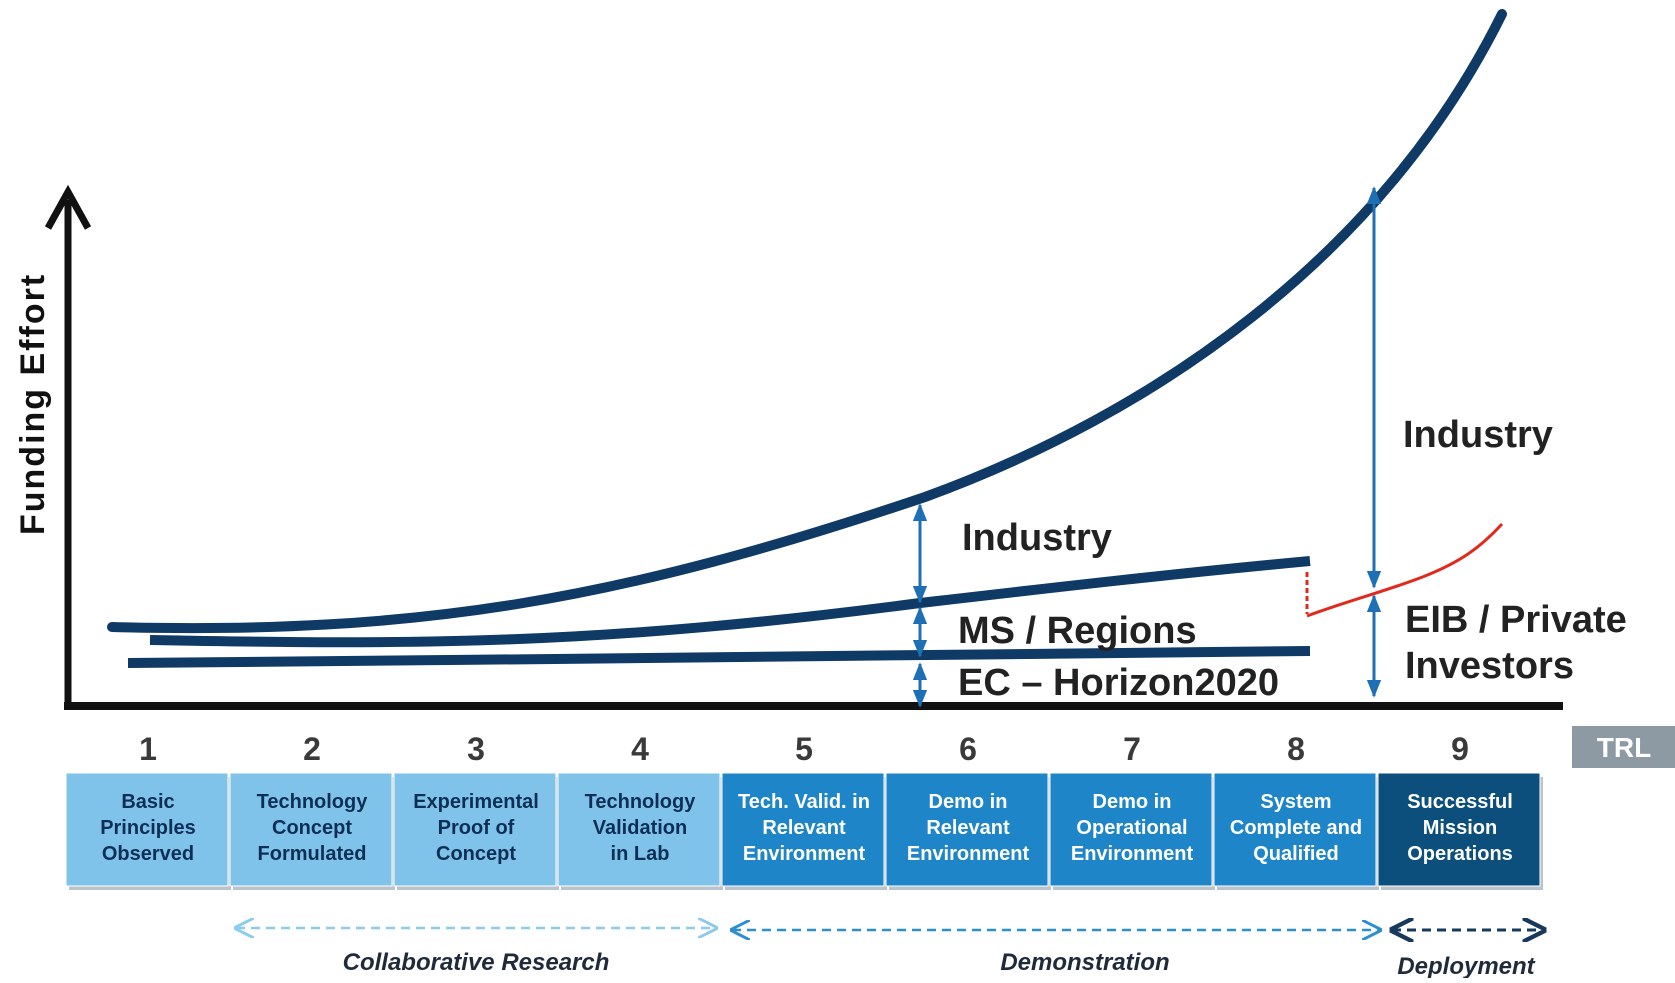 The image size is (1675, 983). I want to click on trl-box-text: Qualified, so click(1296, 854).